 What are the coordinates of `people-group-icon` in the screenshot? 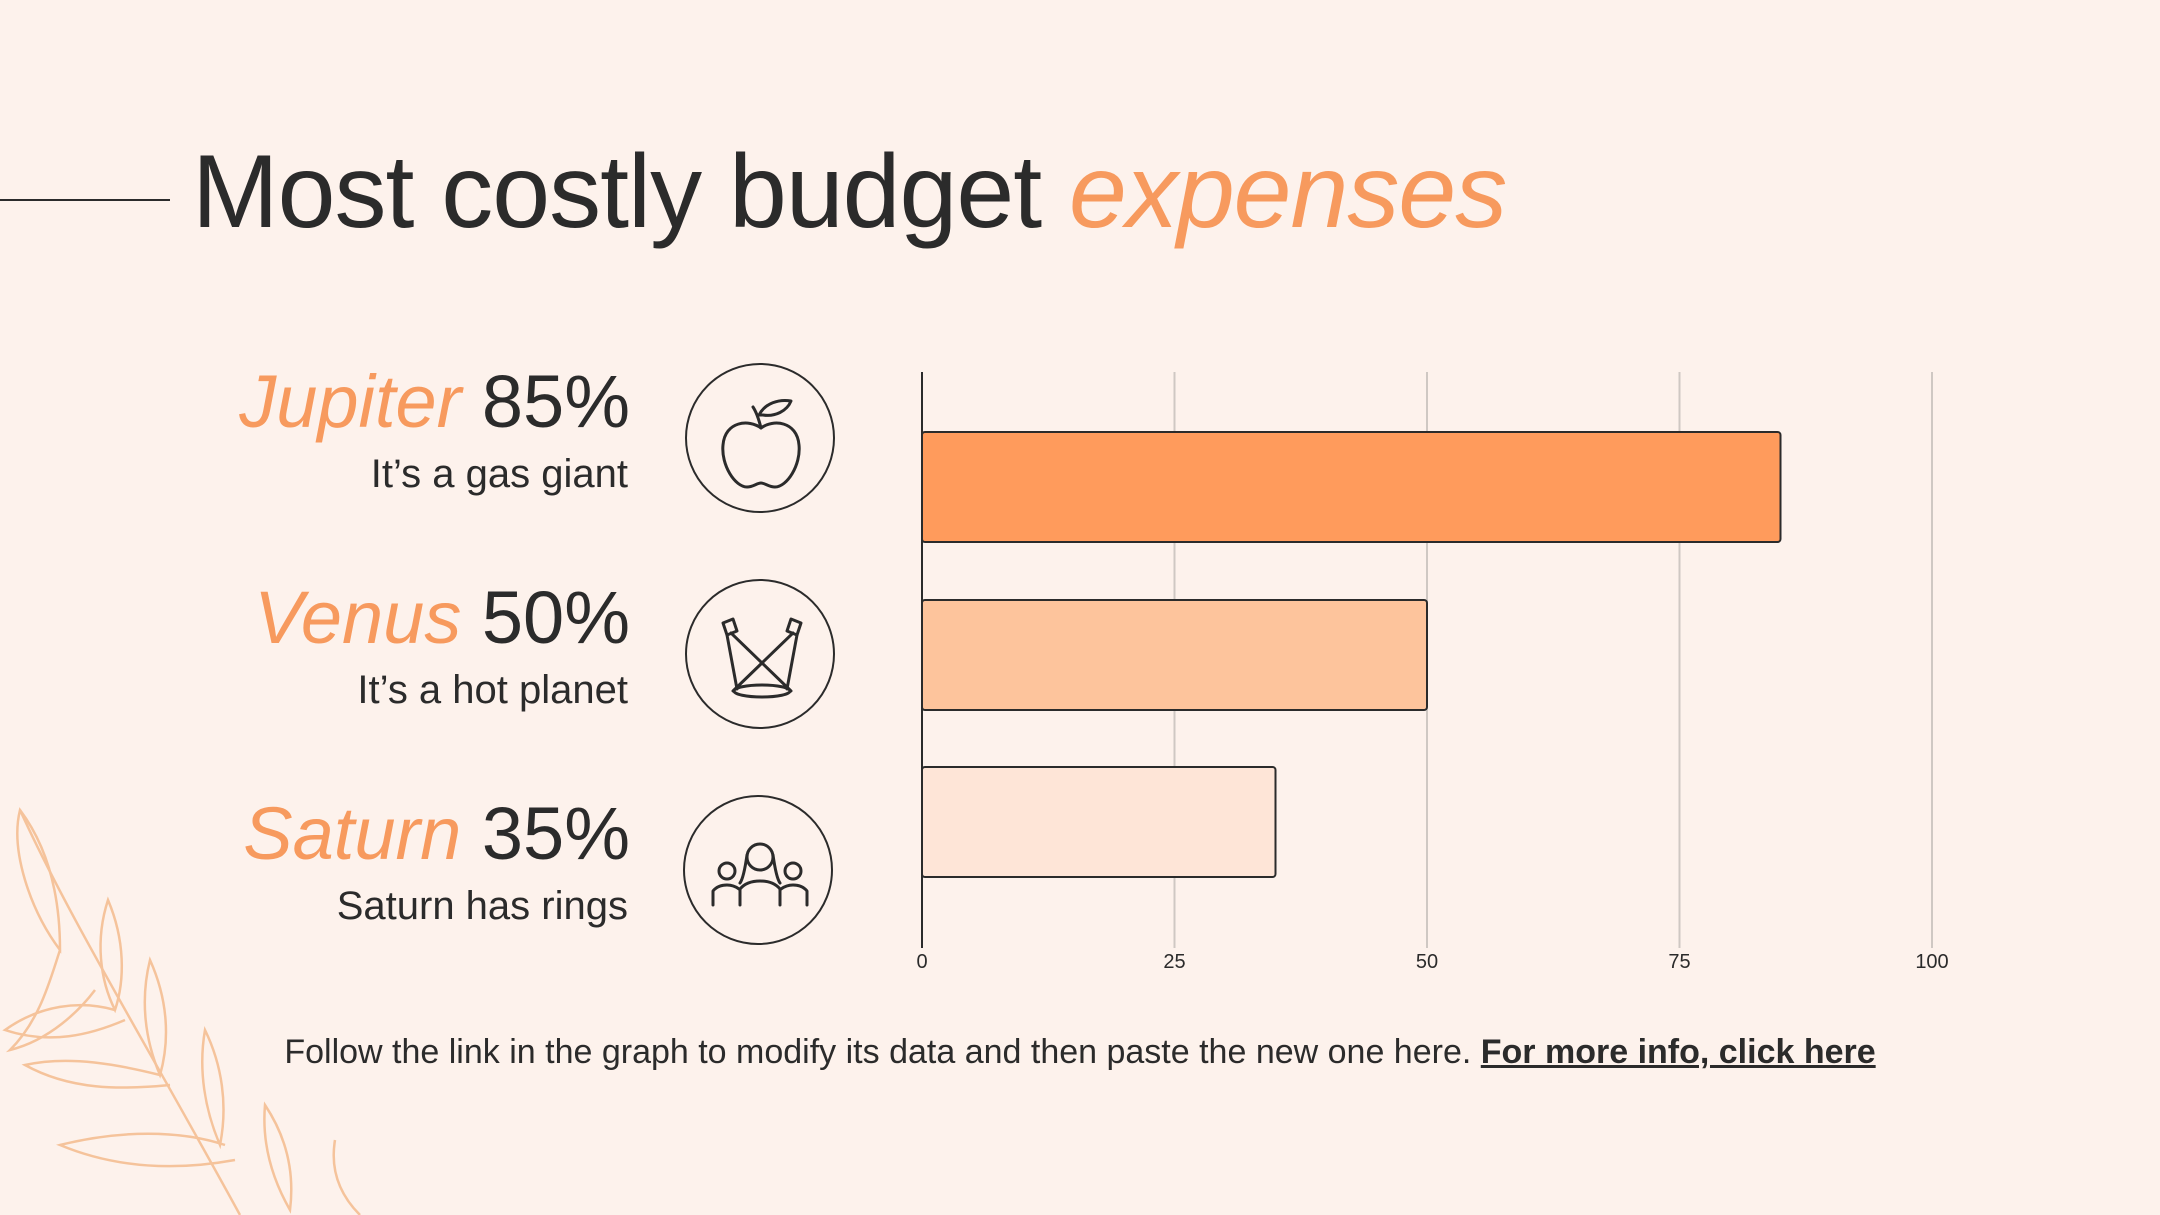 It's located at (758, 870).